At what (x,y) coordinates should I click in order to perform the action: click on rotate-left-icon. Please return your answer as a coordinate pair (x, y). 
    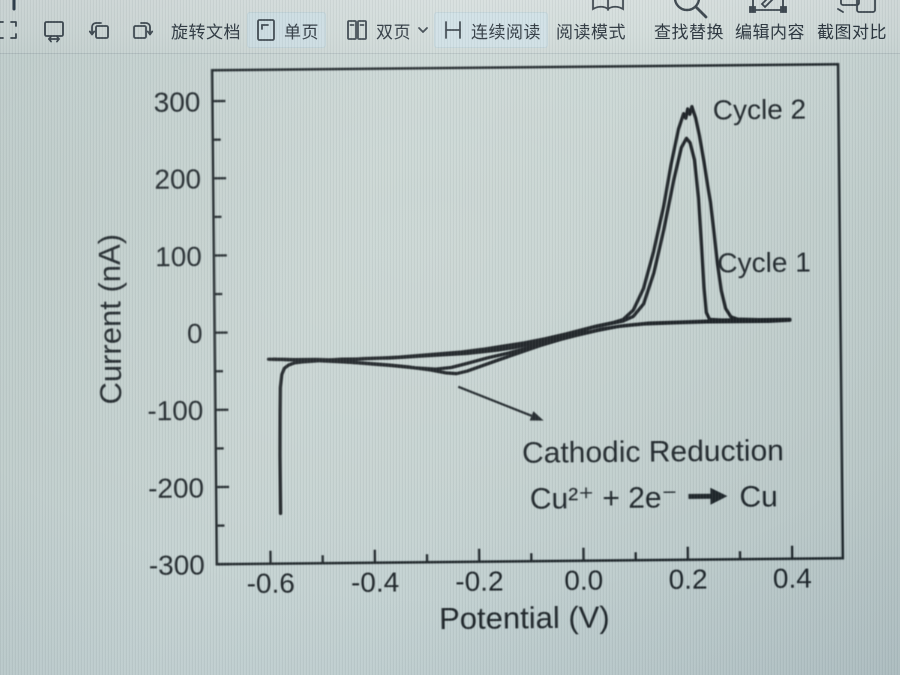
    Looking at the image, I should click on (98, 30).